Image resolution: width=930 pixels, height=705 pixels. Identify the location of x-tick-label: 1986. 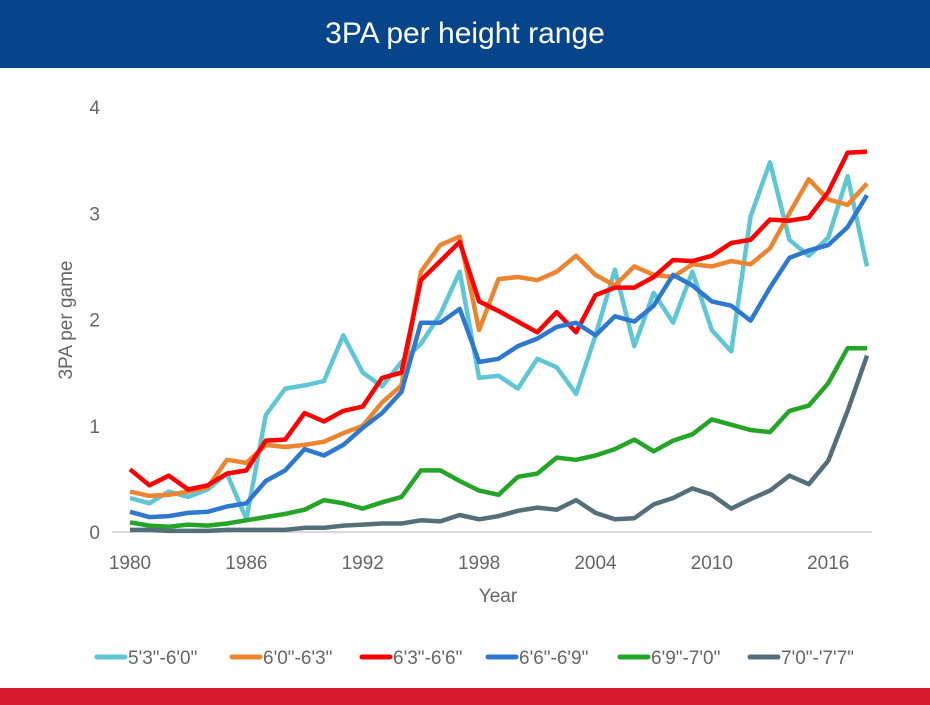
(246, 563).